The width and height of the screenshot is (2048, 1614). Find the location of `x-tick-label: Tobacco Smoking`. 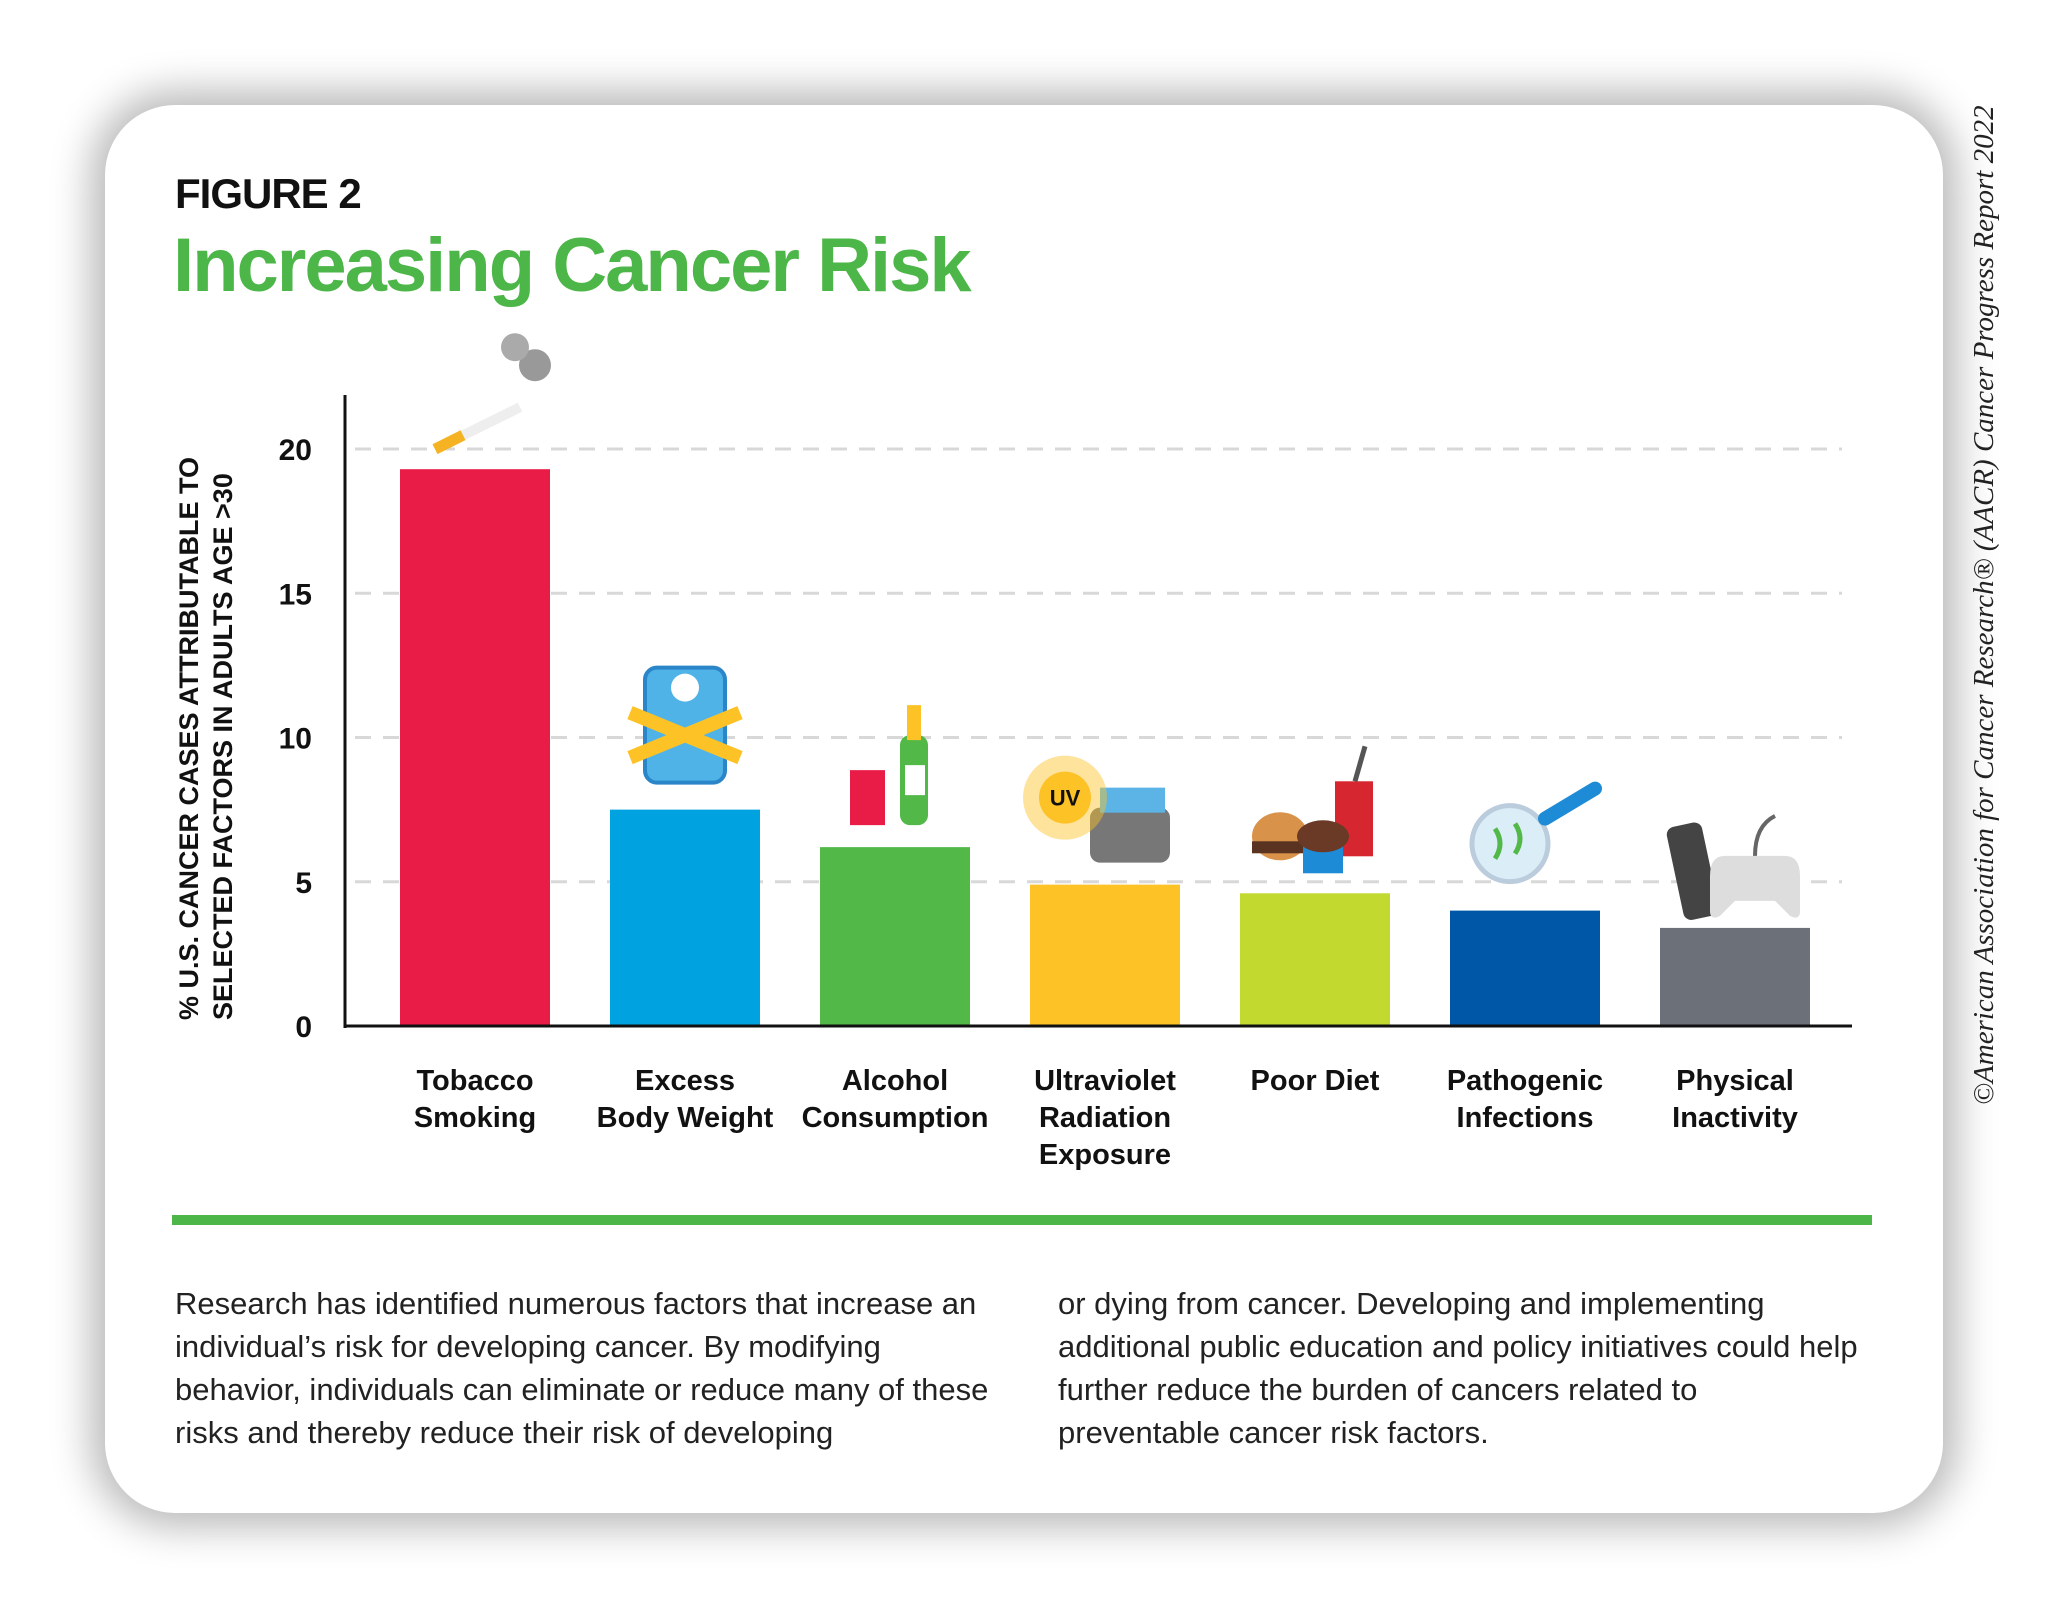

x-tick-label: Tobacco Smoking is located at coordinates (475, 1099).